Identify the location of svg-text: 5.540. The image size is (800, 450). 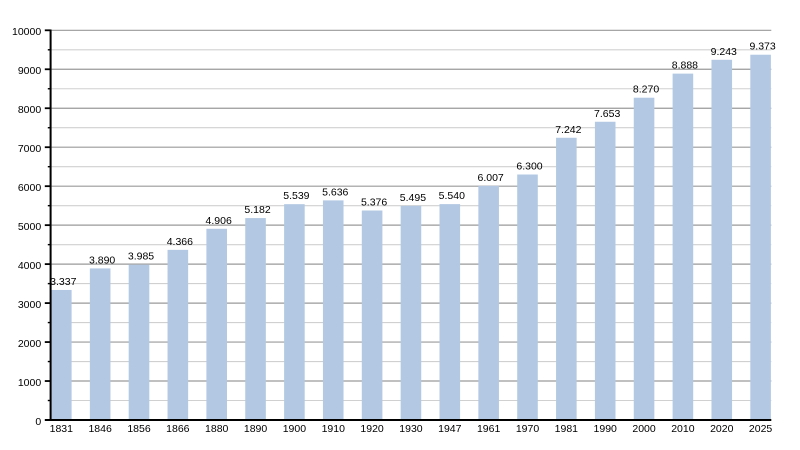
(452, 196).